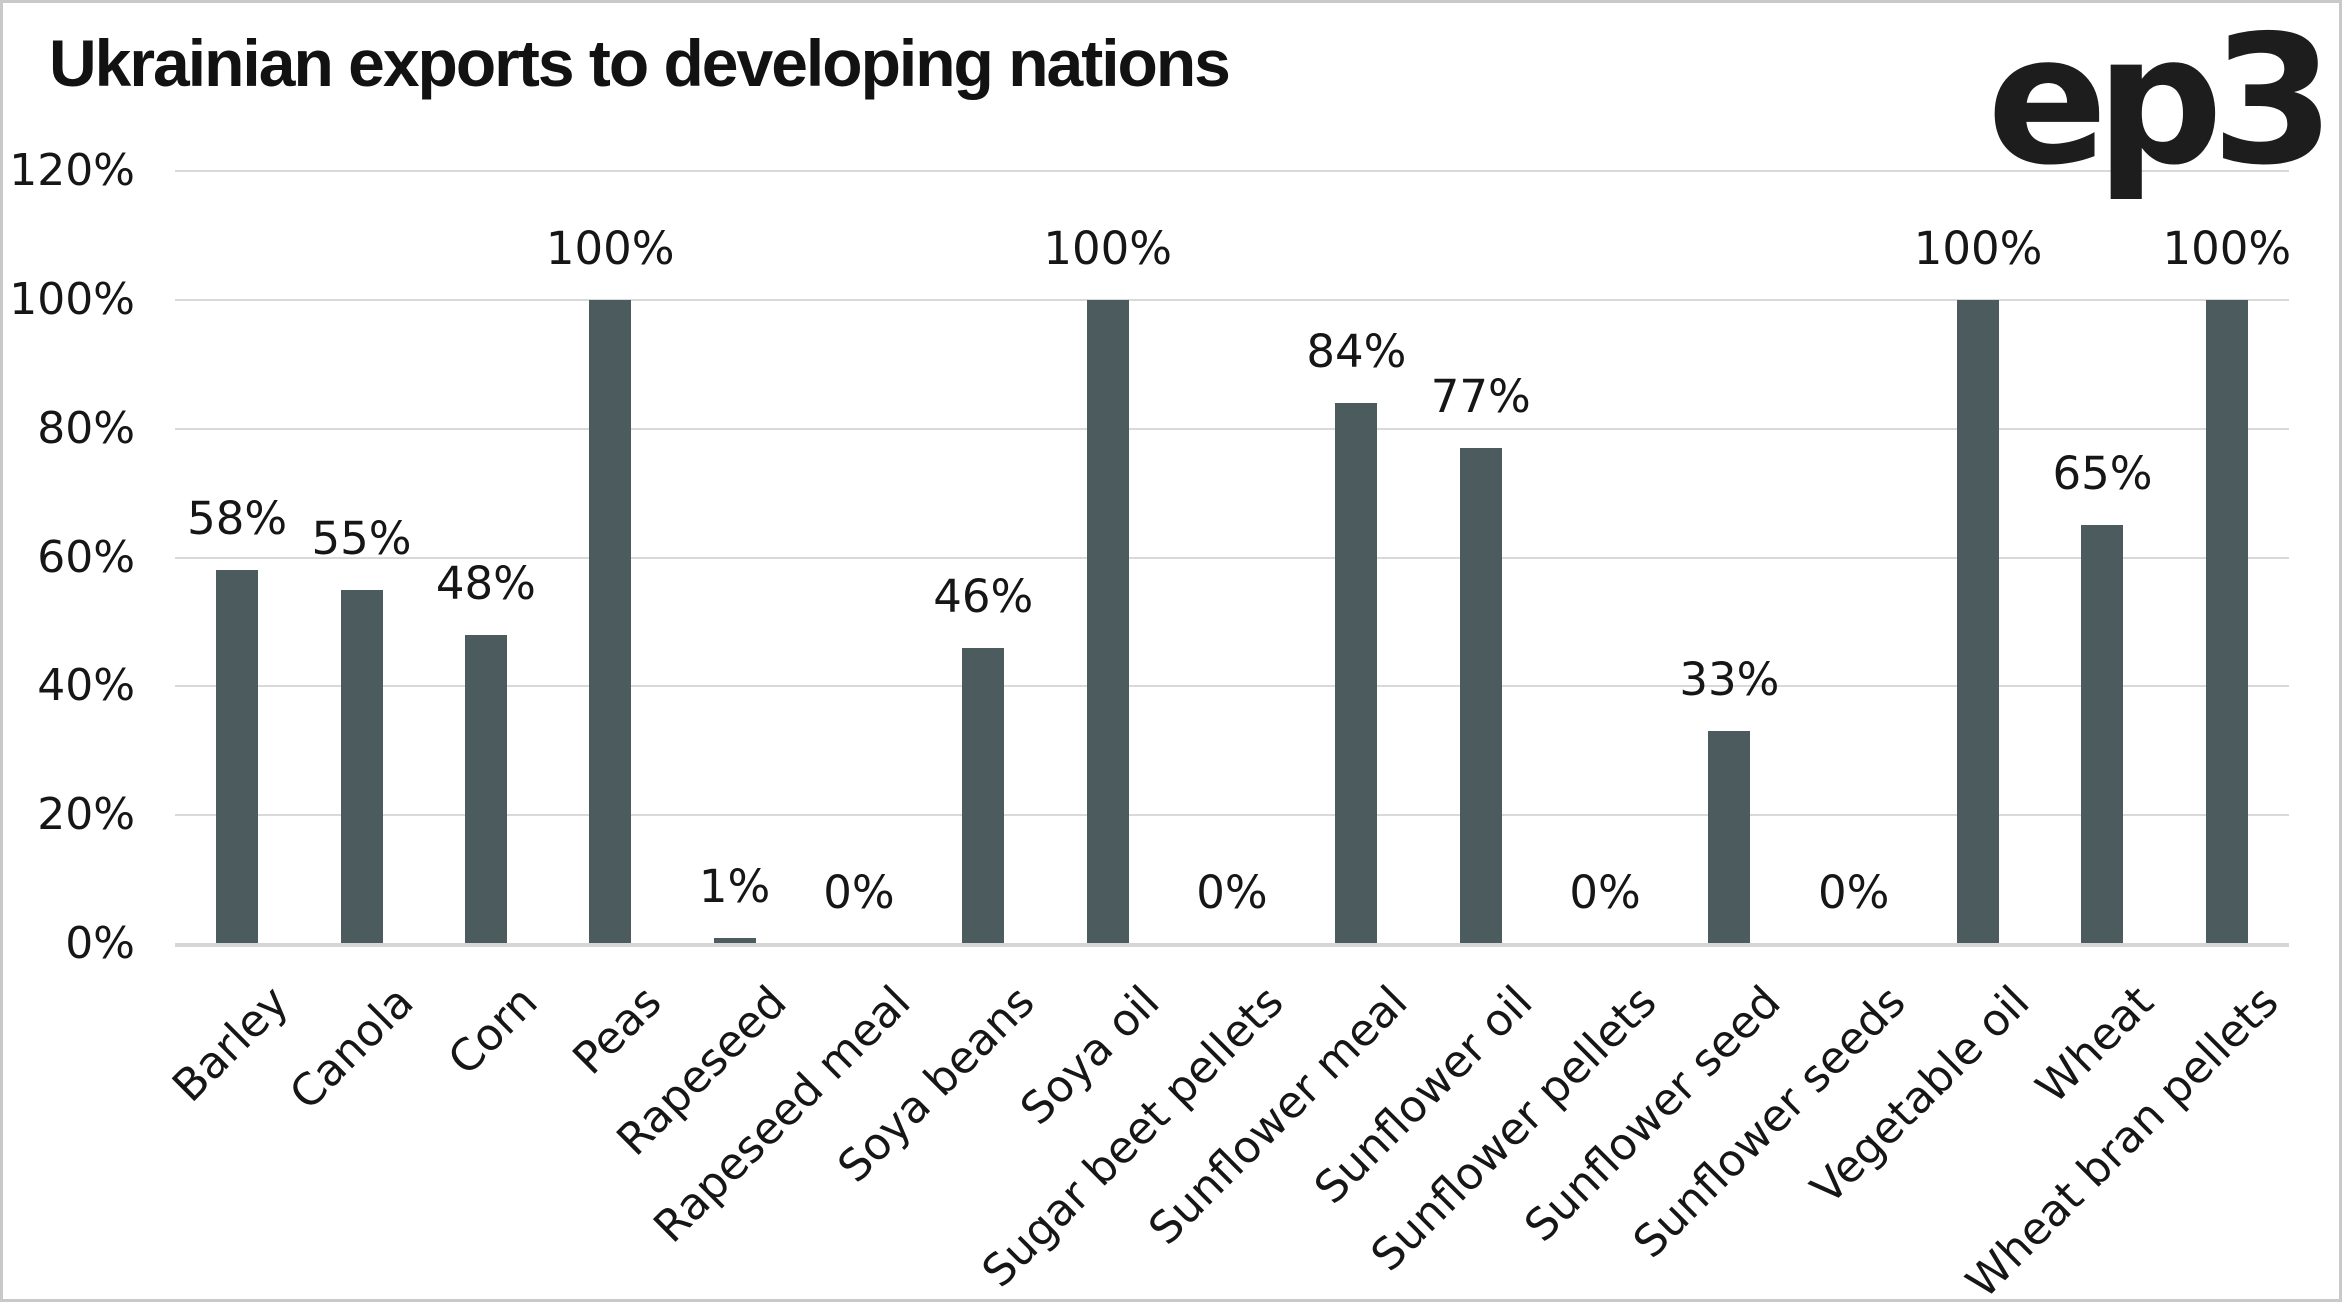  What do you see at coordinates (1232, 944) in the screenshot?
I see `x-axis-line` at bounding box center [1232, 944].